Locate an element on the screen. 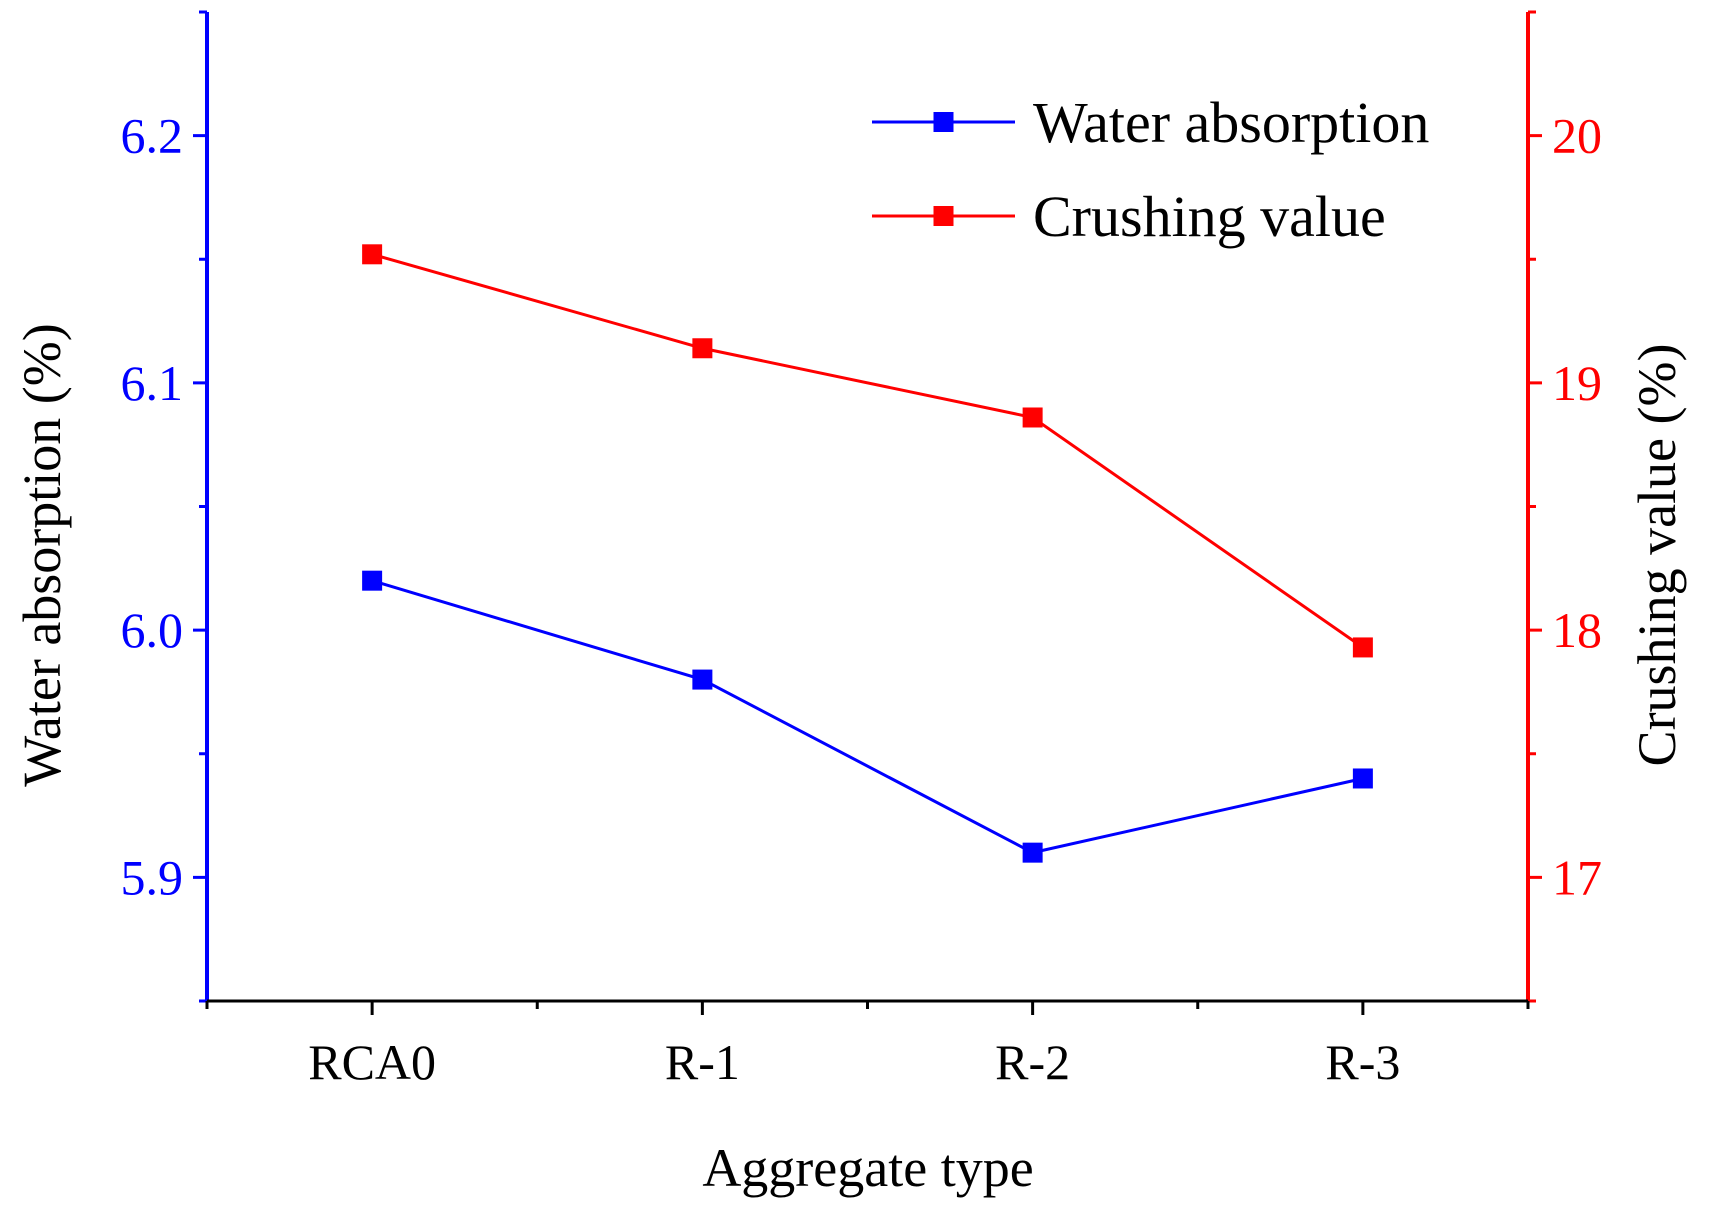 The width and height of the screenshot is (1721, 1206). legend-water-absorption-label: Water absorption is located at coordinates (1231, 122).